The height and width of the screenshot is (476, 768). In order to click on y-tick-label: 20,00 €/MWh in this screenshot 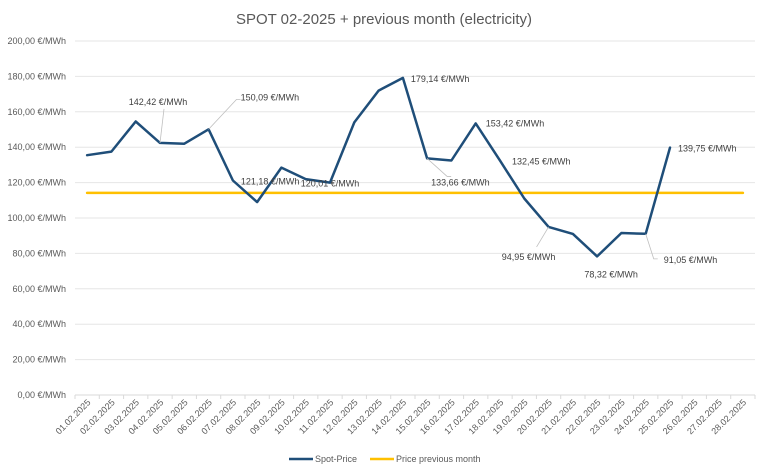, I will do `click(39, 360)`.